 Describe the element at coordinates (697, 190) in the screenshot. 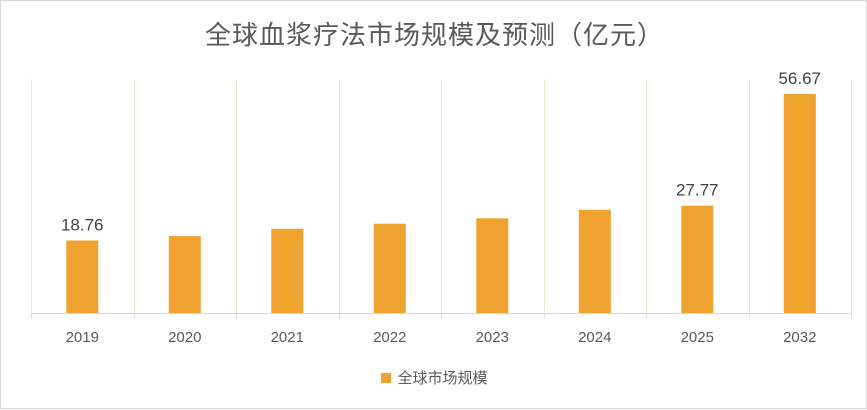

I see `data-label-2025: 27.77` at that location.